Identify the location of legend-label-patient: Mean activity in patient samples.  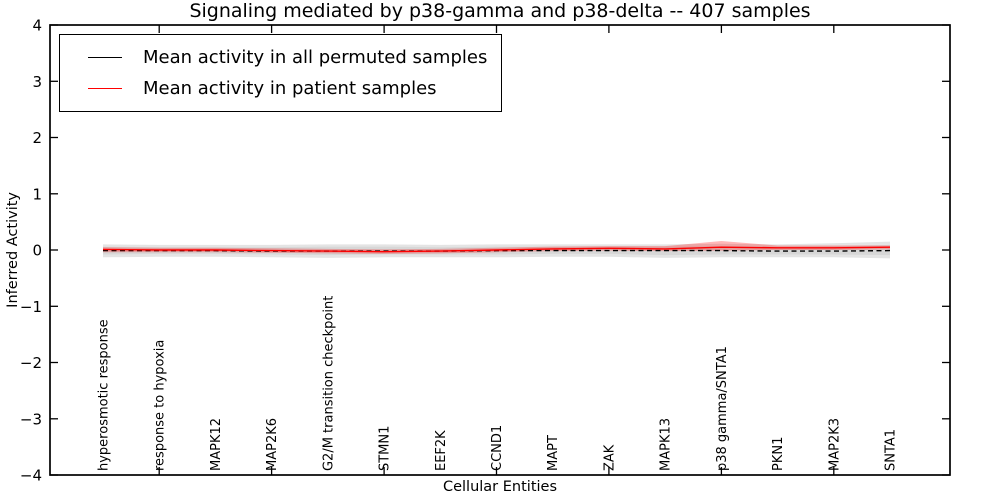
(290, 88).